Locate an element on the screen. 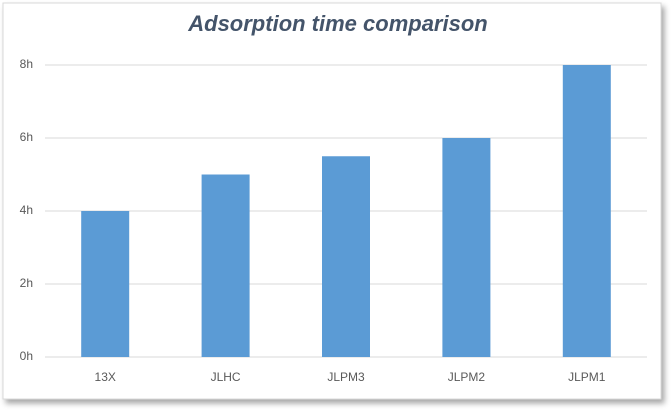 This screenshot has height=411, width=672. x-tick-label: 13X is located at coordinates (105, 377).